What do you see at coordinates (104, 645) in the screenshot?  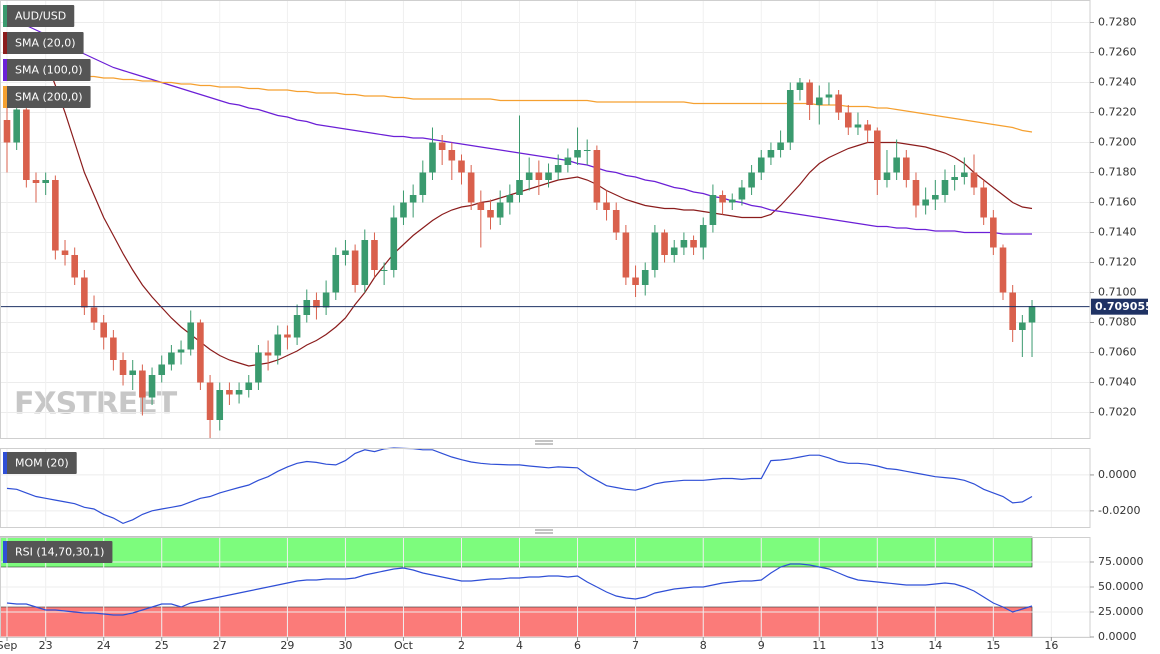 I see `x-tick-label: 24` at bounding box center [104, 645].